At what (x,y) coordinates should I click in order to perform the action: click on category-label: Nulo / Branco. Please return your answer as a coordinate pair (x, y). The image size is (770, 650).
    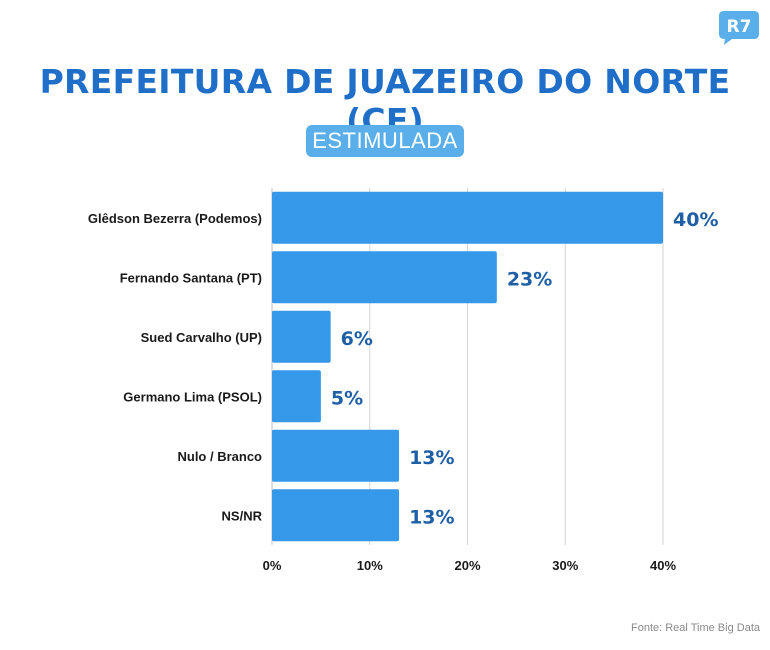
    Looking at the image, I should click on (219, 456).